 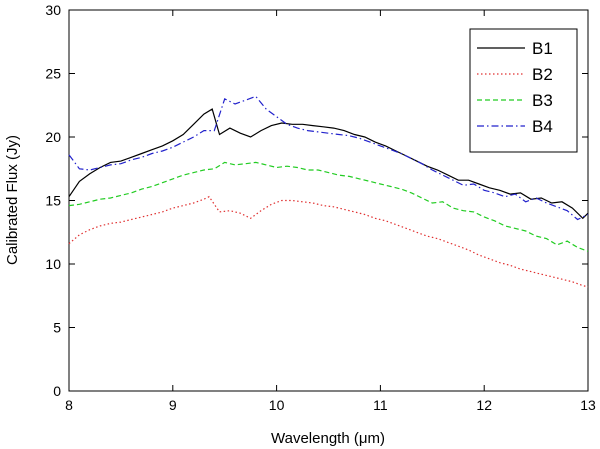 I want to click on legend-label-b1: B1, so click(x=542, y=48).